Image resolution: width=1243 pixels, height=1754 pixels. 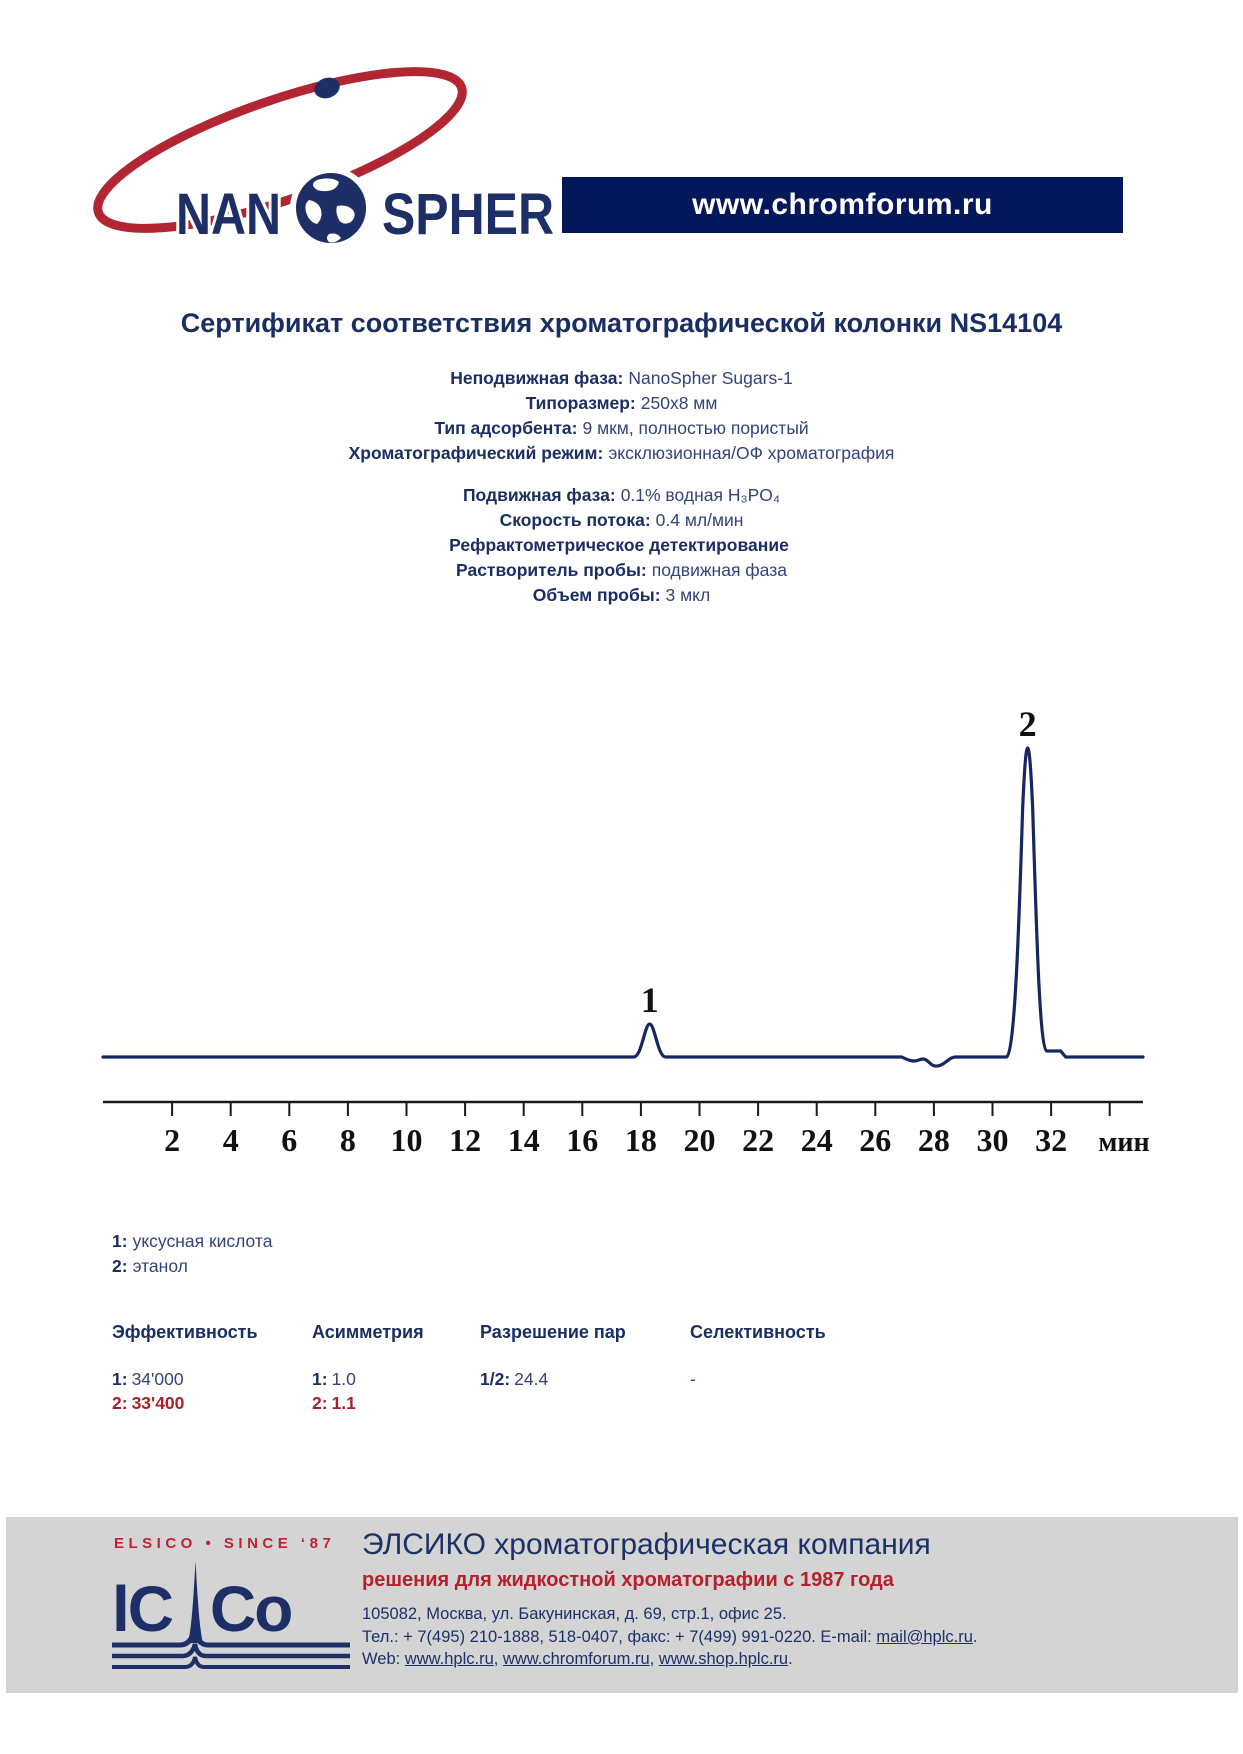 What do you see at coordinates (225, 1543) in the screenshot?
I see `elsico-badge: ELSICO • SINCE ‘87` at bounding box center [225, 1543].